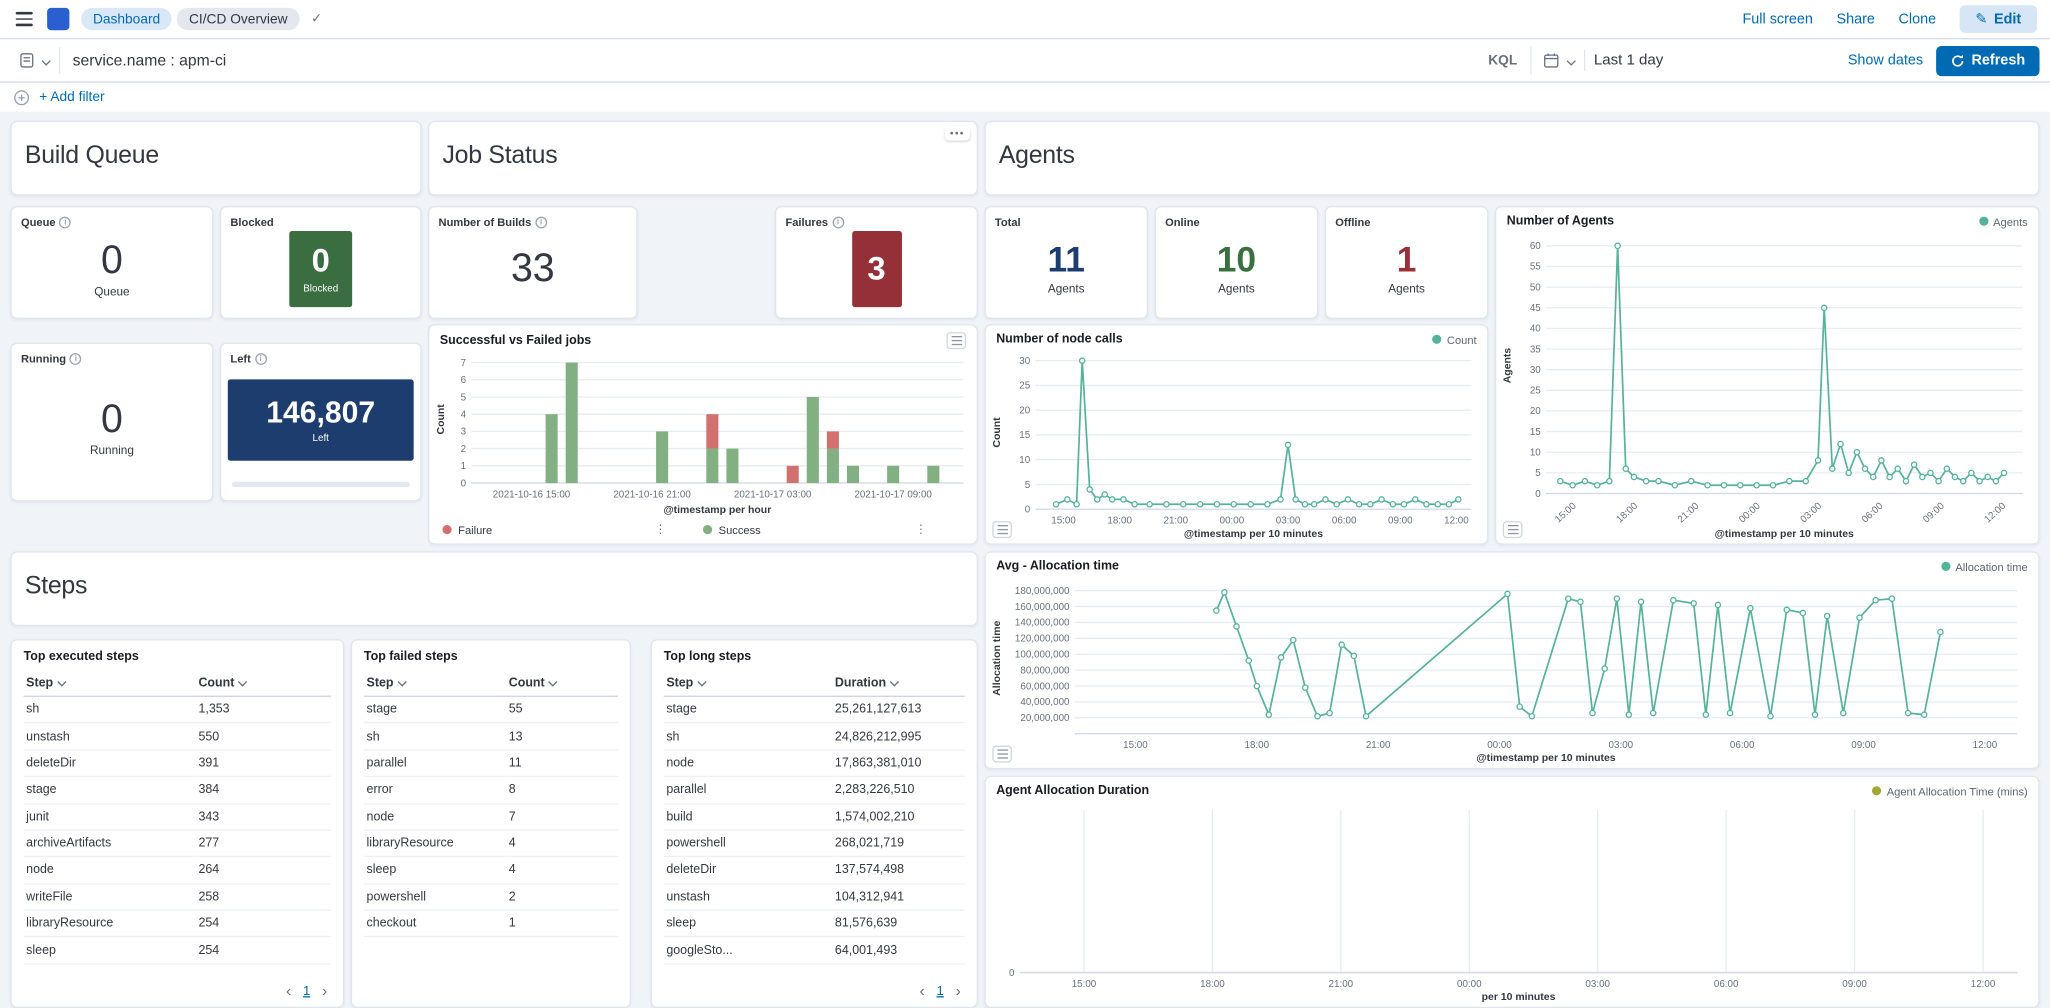 The width and height of the screenshot is (2050, 1008). I want to click on refresh-button: Refresh, so click(1988, 60).